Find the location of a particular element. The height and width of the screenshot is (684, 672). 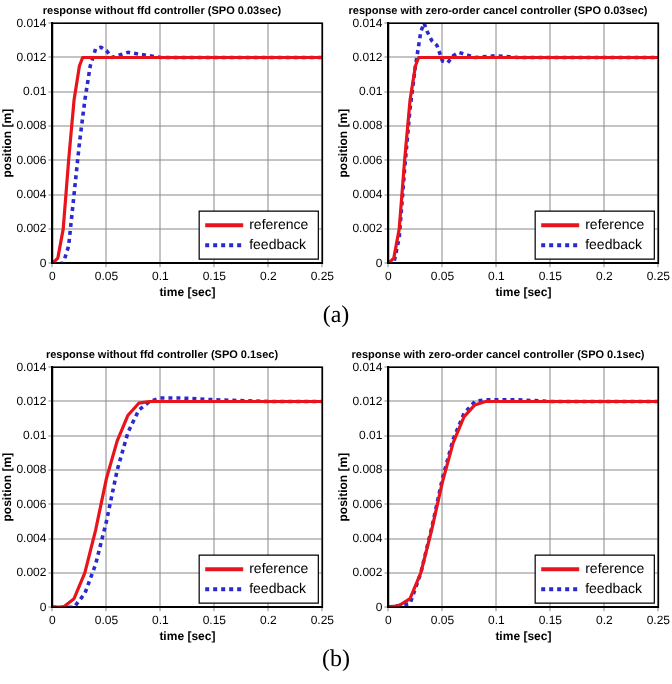

text: (a) is located at coordinates (336, 315).